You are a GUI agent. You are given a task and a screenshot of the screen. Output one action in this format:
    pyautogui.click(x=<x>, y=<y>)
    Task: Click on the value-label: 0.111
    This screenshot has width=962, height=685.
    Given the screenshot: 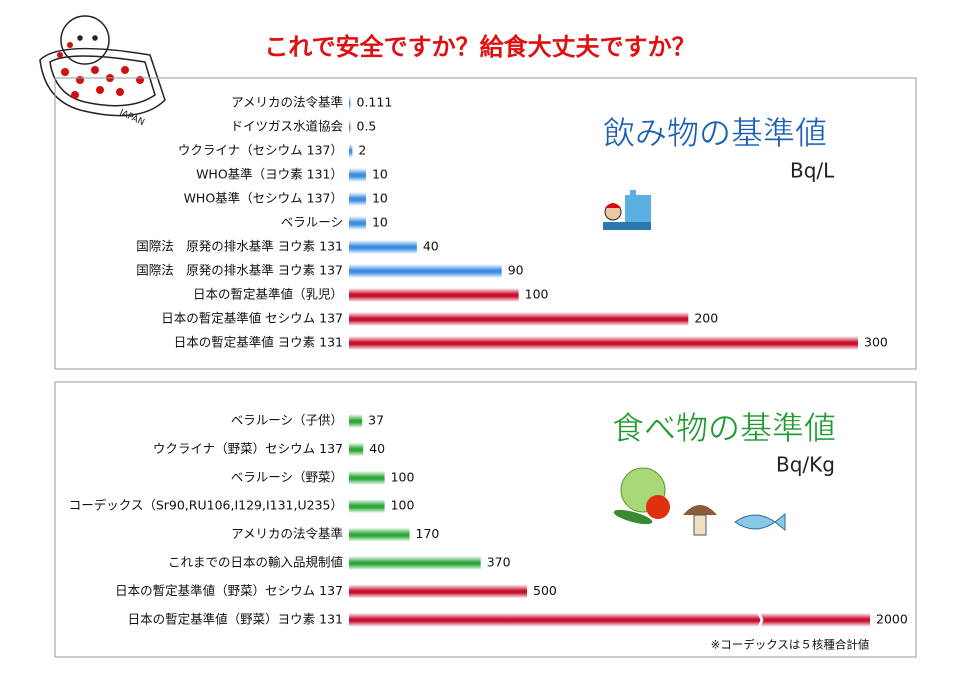 What is the action you would take?
    pyautogui.click(x=375, y=102)
    